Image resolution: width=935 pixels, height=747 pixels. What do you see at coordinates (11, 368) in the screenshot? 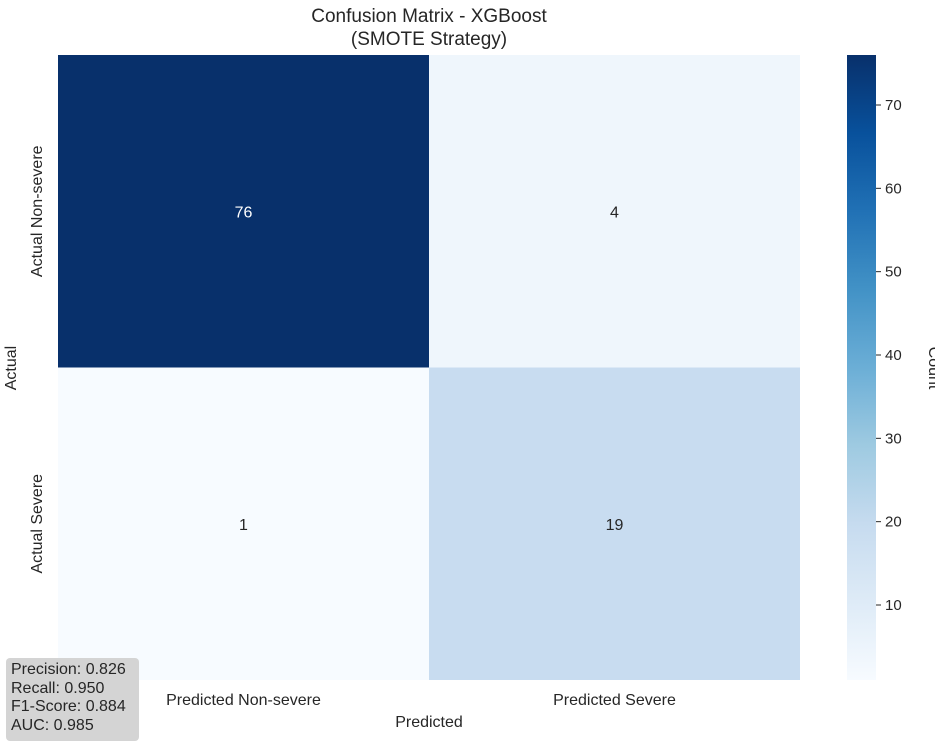
I see `y-axis-label: Actual` at bounding box center [11, 368].